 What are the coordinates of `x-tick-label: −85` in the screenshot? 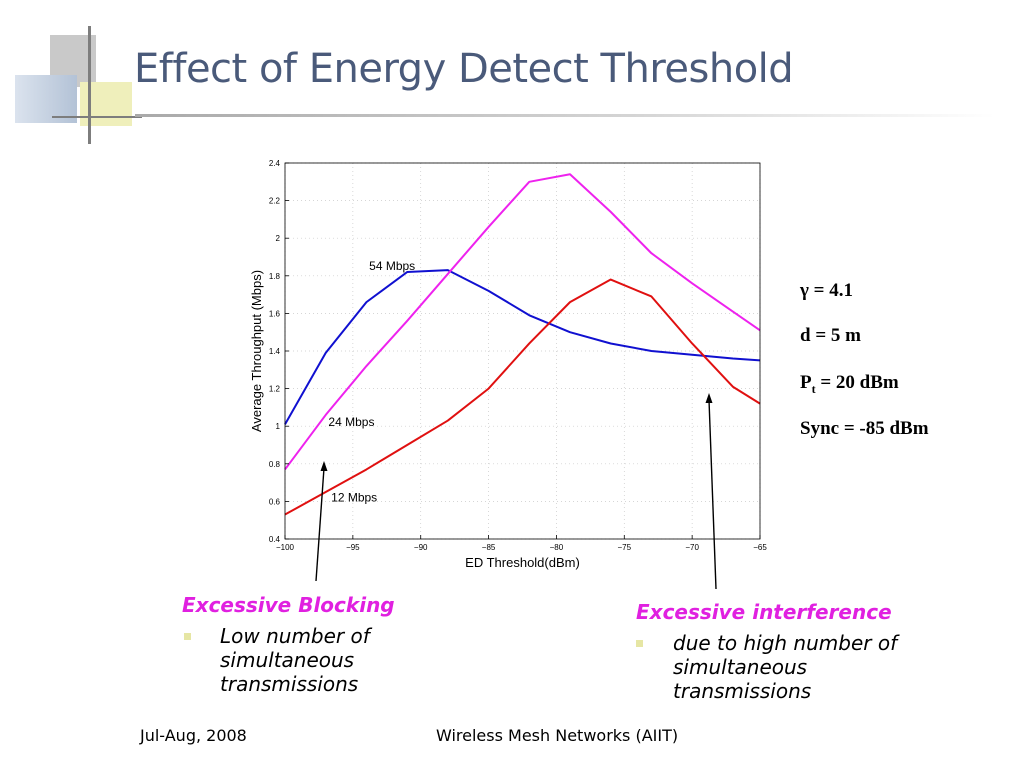 It's located at (489, 547).